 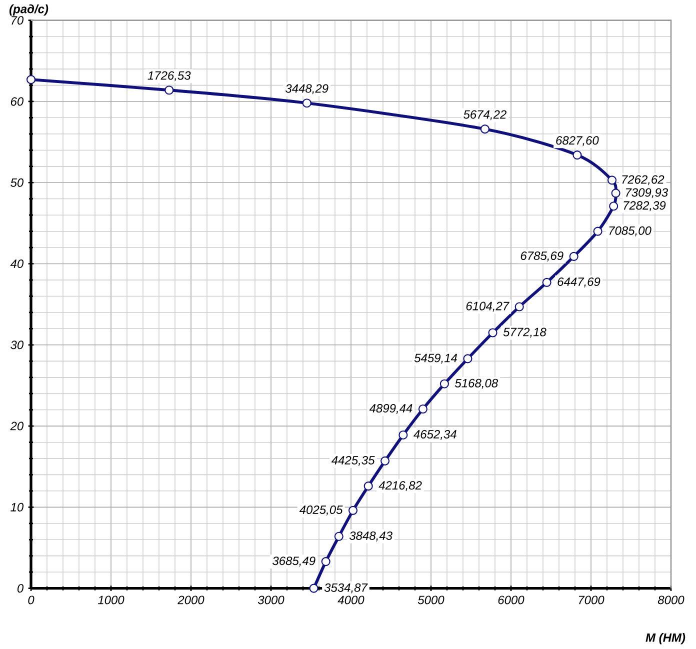 I want to click on y-axis-title: (рад/с), so click(x=28, y=10).